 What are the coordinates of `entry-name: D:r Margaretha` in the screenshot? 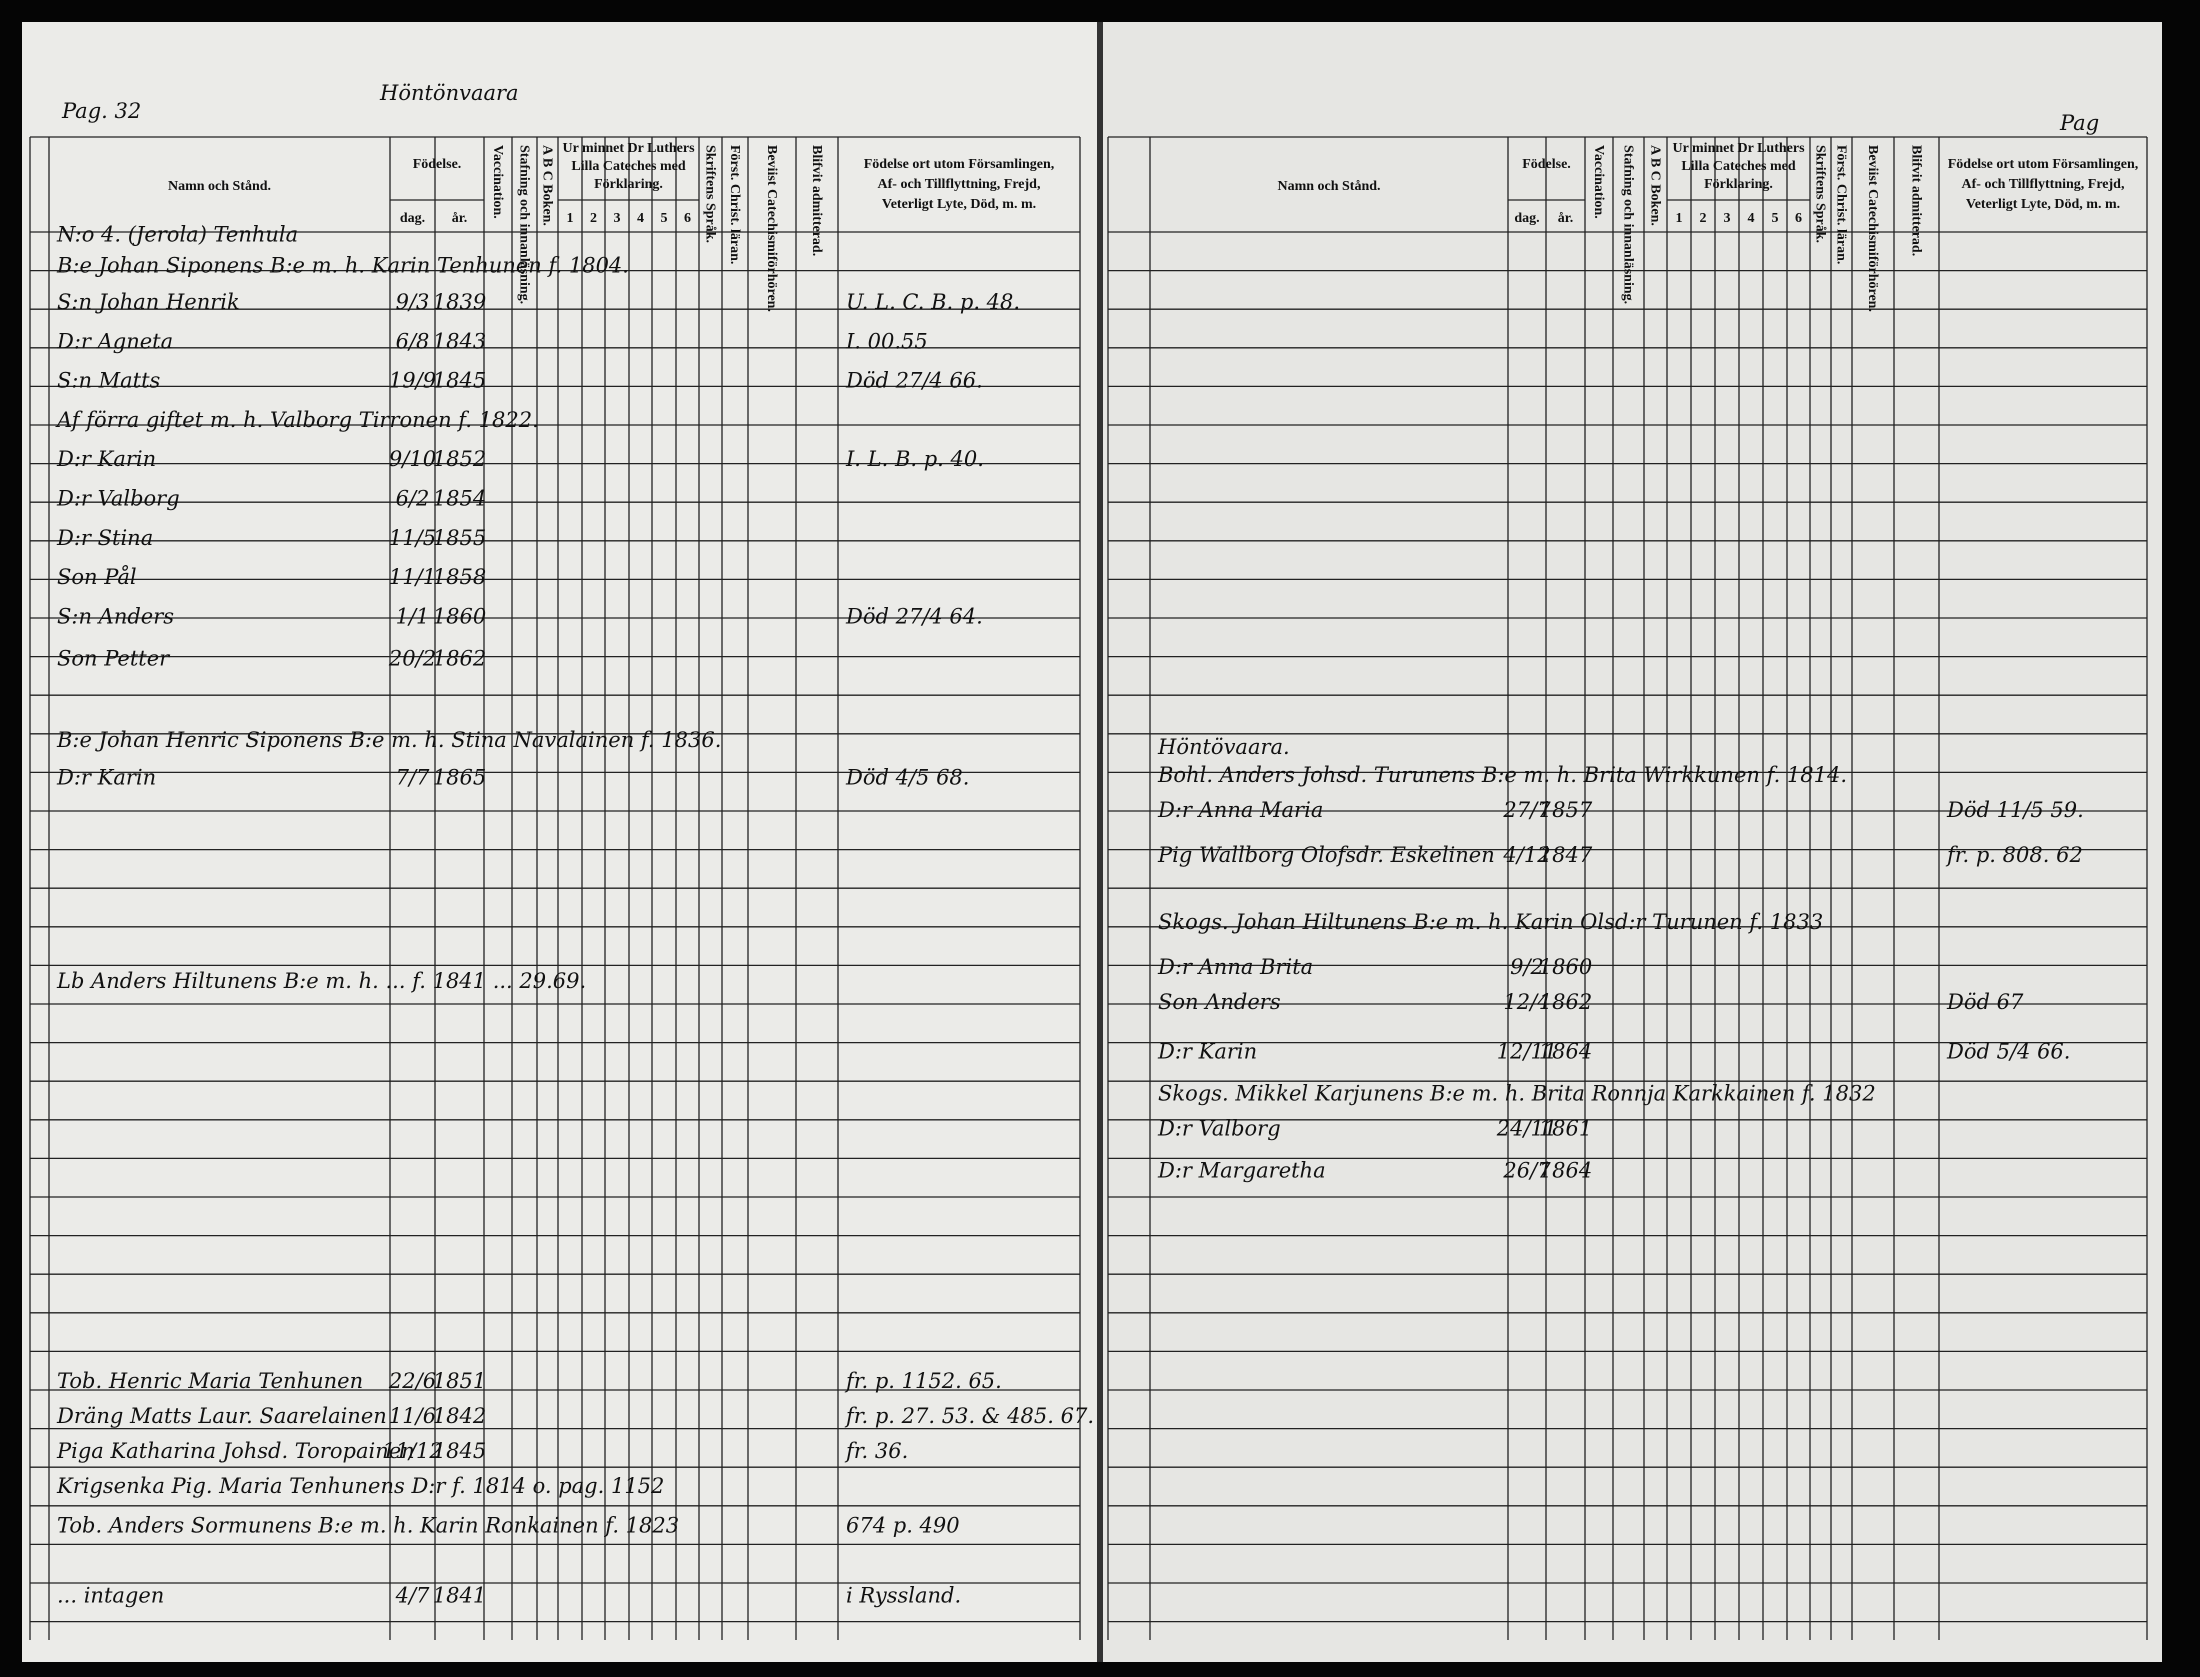 It's located at (1241, 1171).